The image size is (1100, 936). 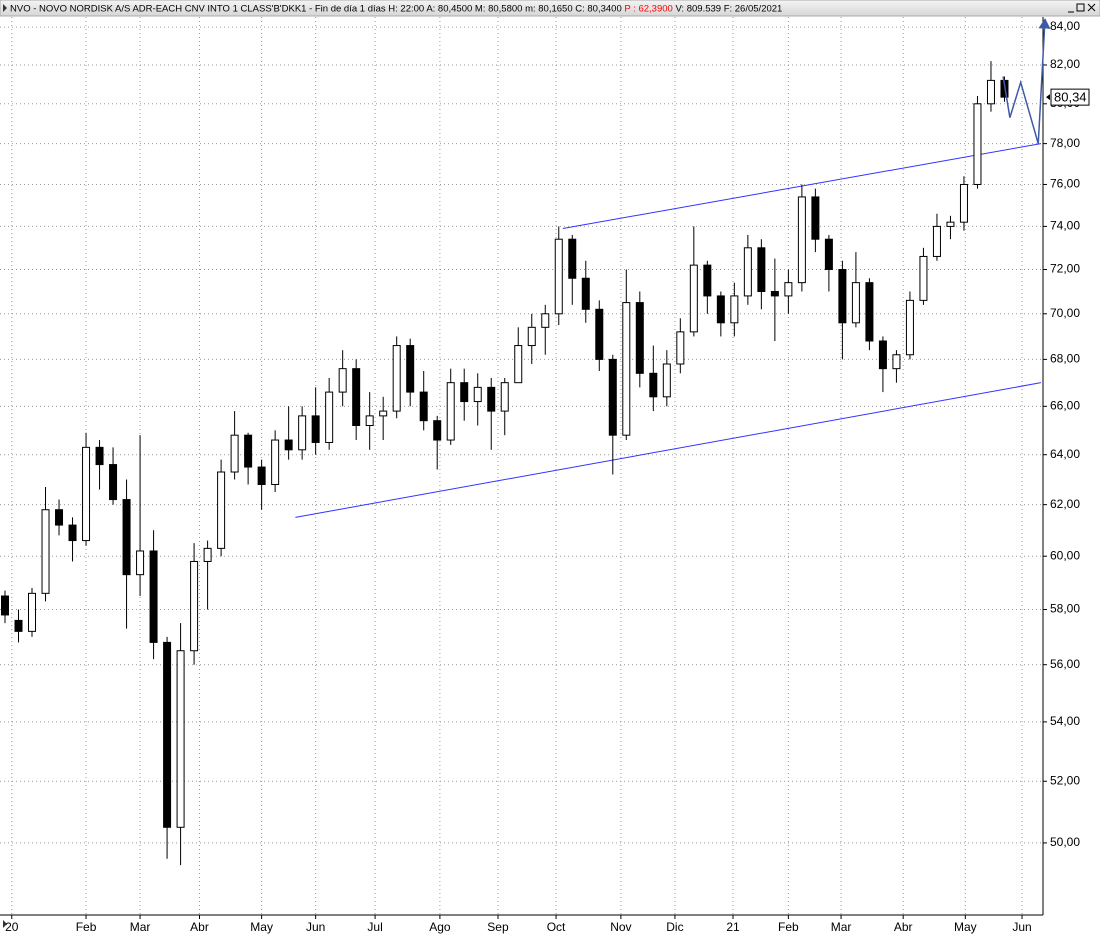 I want to click on scroll-arrow, so click(x=5, y=924).